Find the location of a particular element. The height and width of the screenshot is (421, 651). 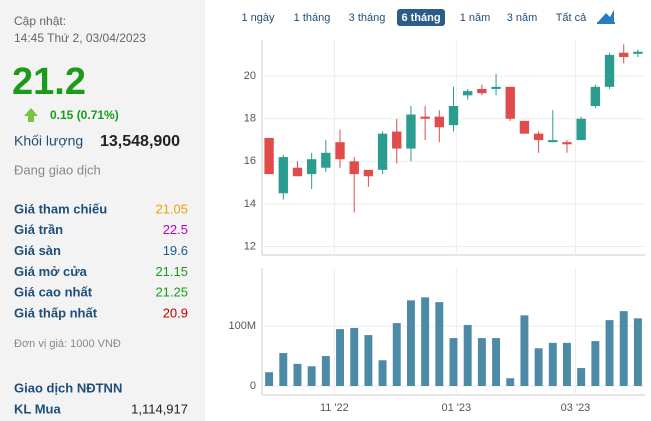

range-button: 1 tháng is located at coordinates (312, 18).